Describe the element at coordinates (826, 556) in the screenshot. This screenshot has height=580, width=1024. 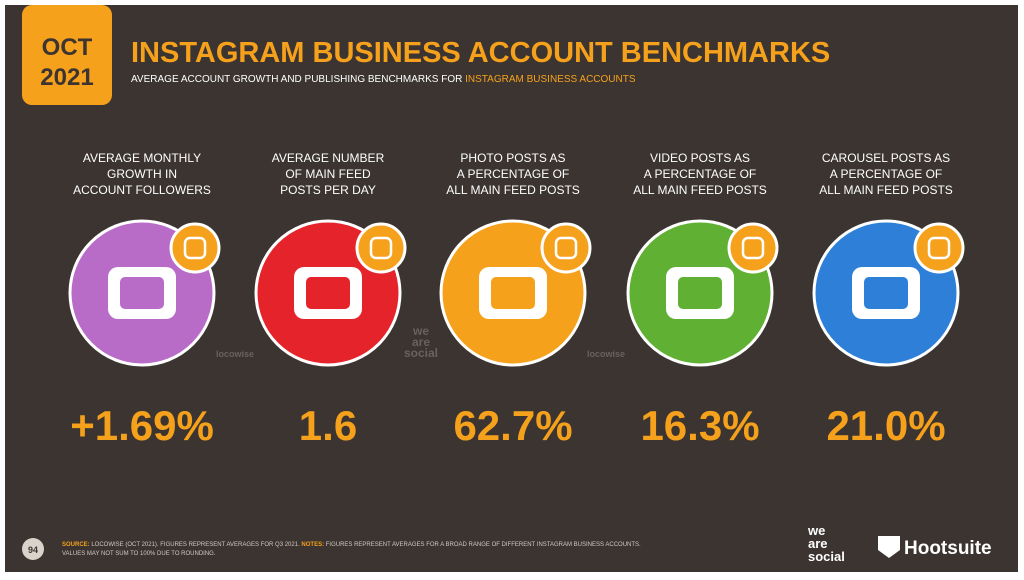
I see `was-logo-line: social` at that location.